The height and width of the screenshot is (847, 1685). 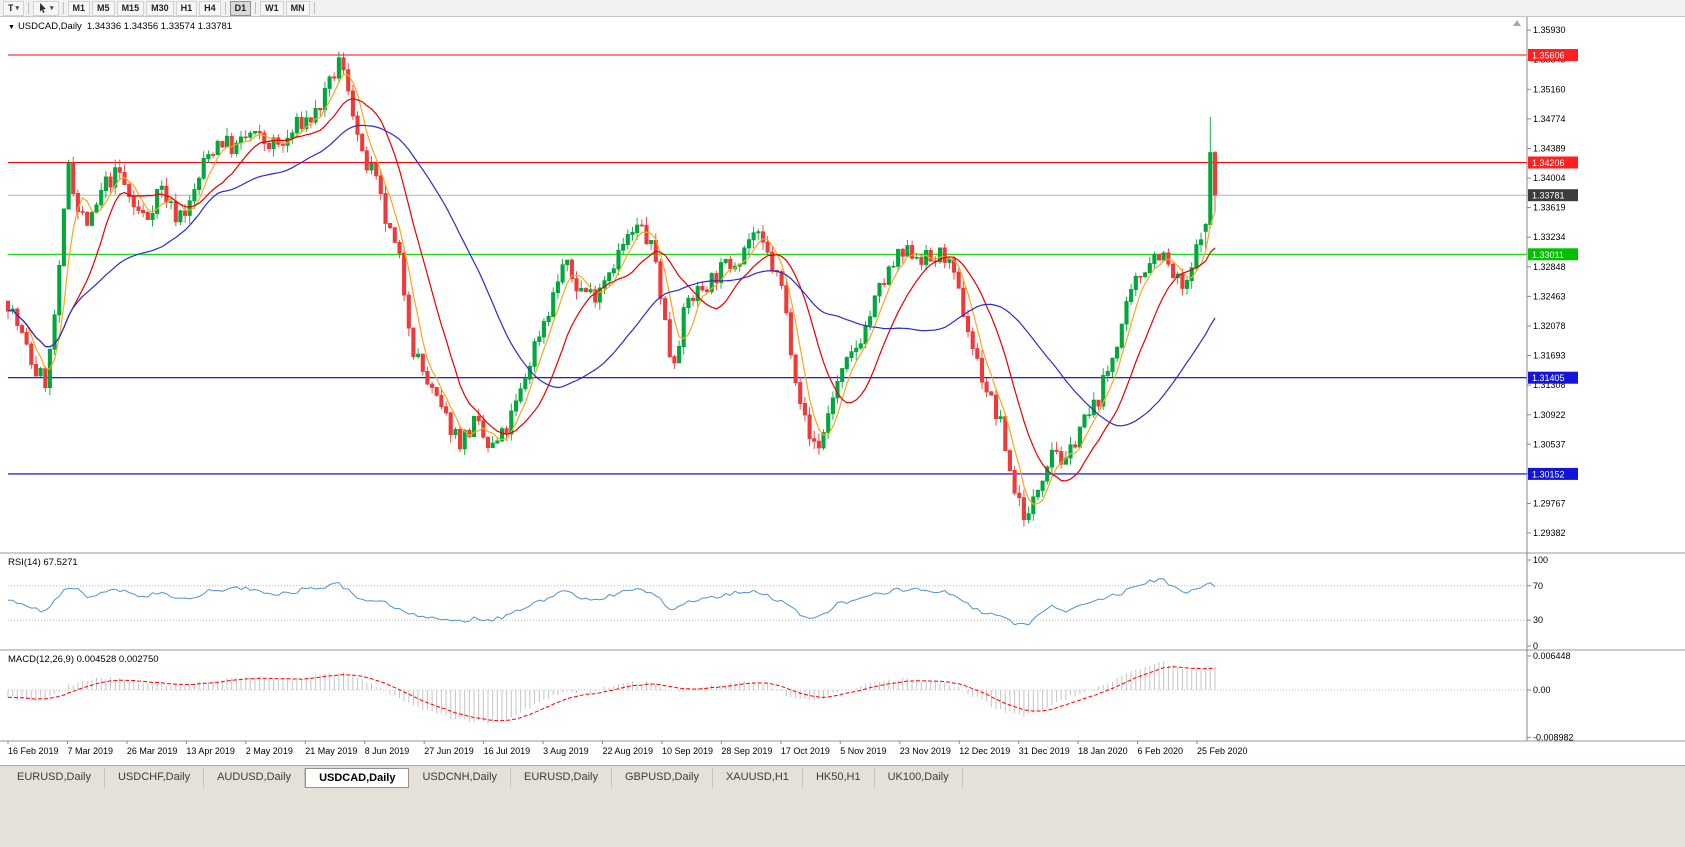 I want to click on price-tick-label: 1.35930, so click(x=1549, y=30).